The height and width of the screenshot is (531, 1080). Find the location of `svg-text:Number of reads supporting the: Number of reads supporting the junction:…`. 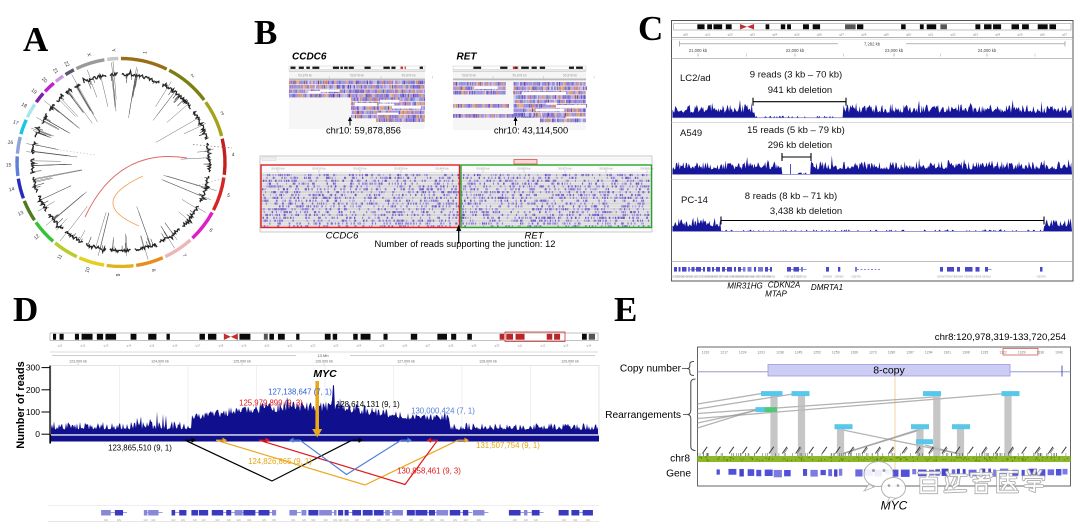

svg-text:Number of reads supporting the: Number of reads supporting the junction:… is located at coordinates (465, 244).